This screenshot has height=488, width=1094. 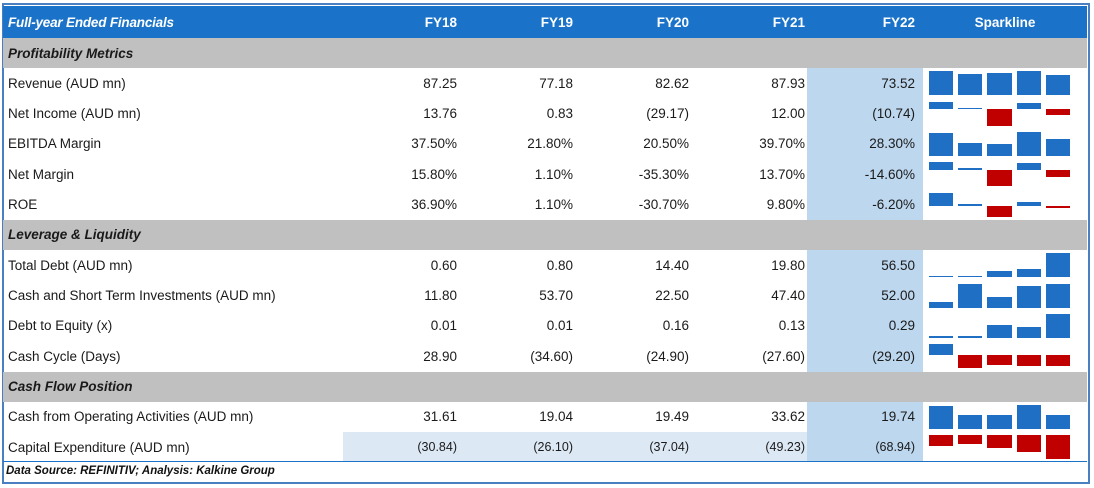 What do you see at coordinates (791, 326) in the screenshot?
I see `cell-value: 0.13` at bounding box center [791, 326].